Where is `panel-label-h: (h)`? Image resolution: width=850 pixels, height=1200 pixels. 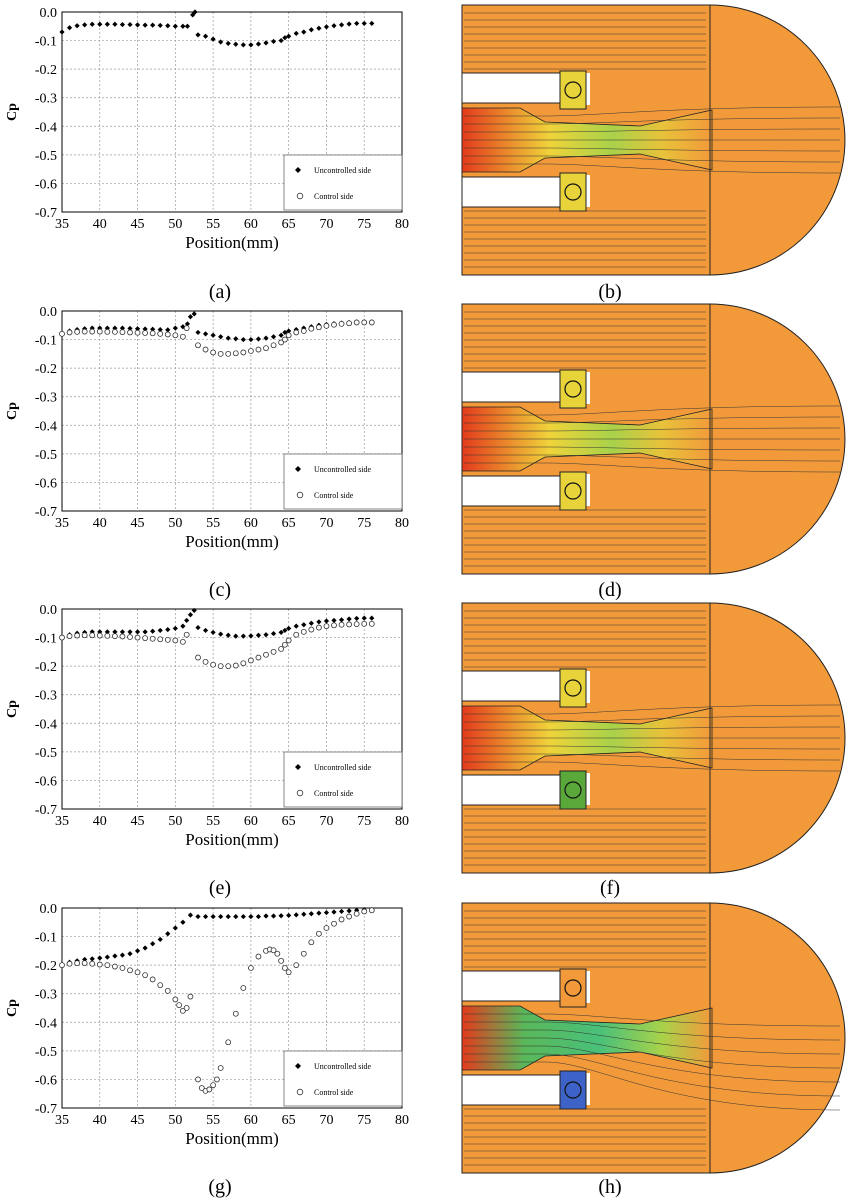
panel-label-h: (h) is located at coordinates (609, 1187).